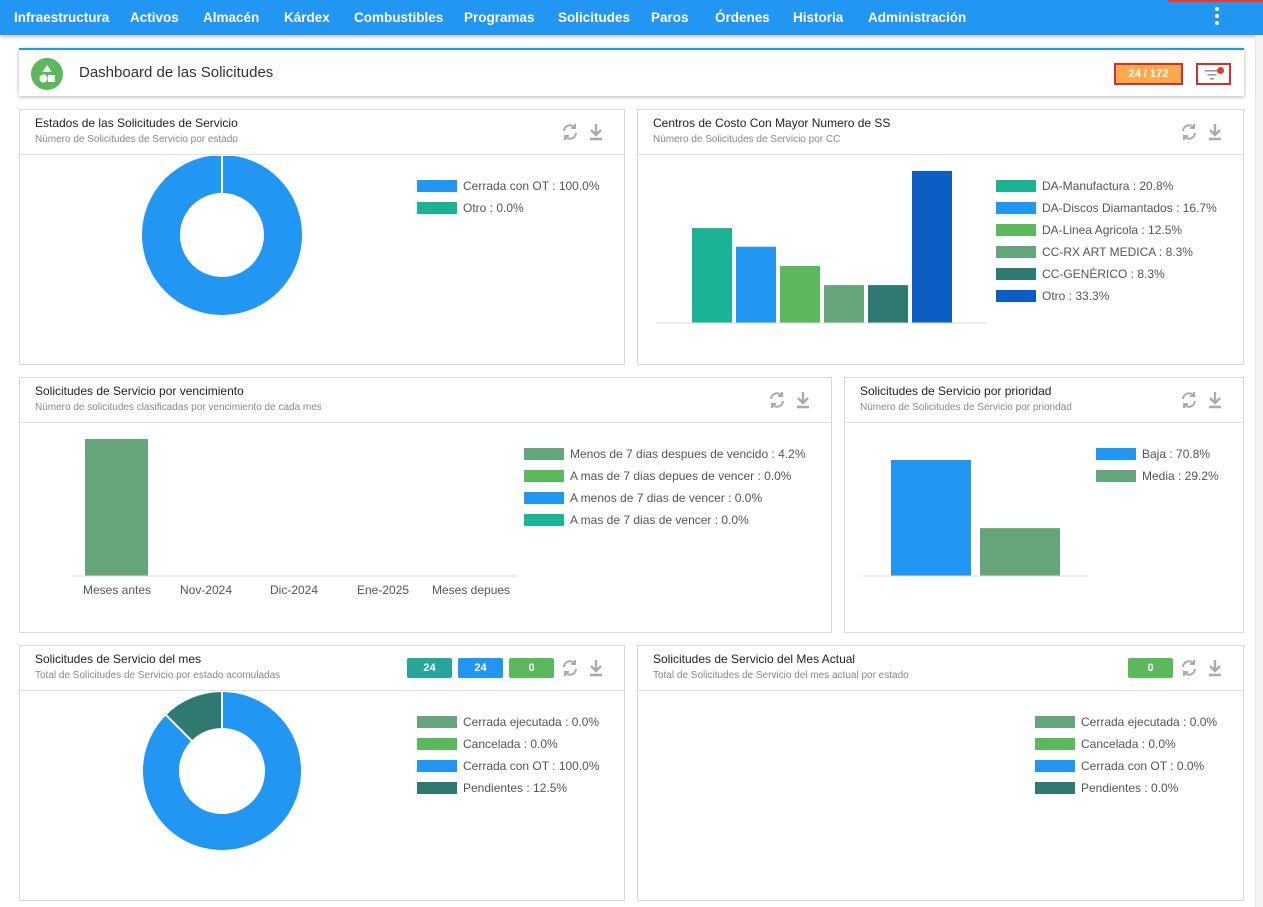 The image size is (1263, 907). What do you see at coordinates (931, 518) in the screenshot?
I see `bar-baja` at bounding box center [931, 518].